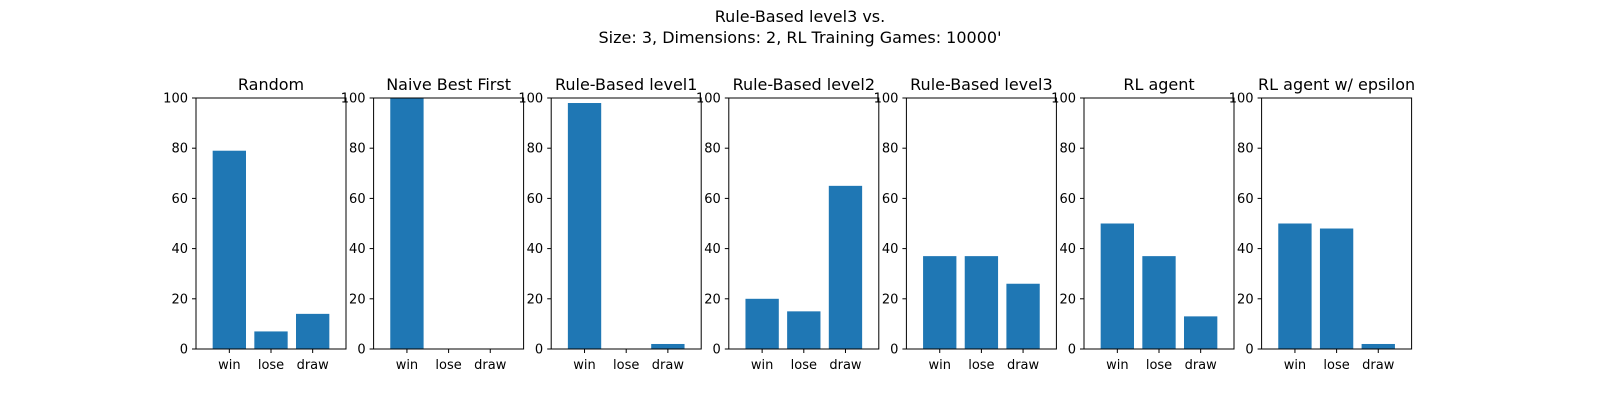 This screenshot has width=1600, height=400. Describe the element at coordinates (1158, 84) in the screenshot. I see `subplot-title: RL agent` at that location.